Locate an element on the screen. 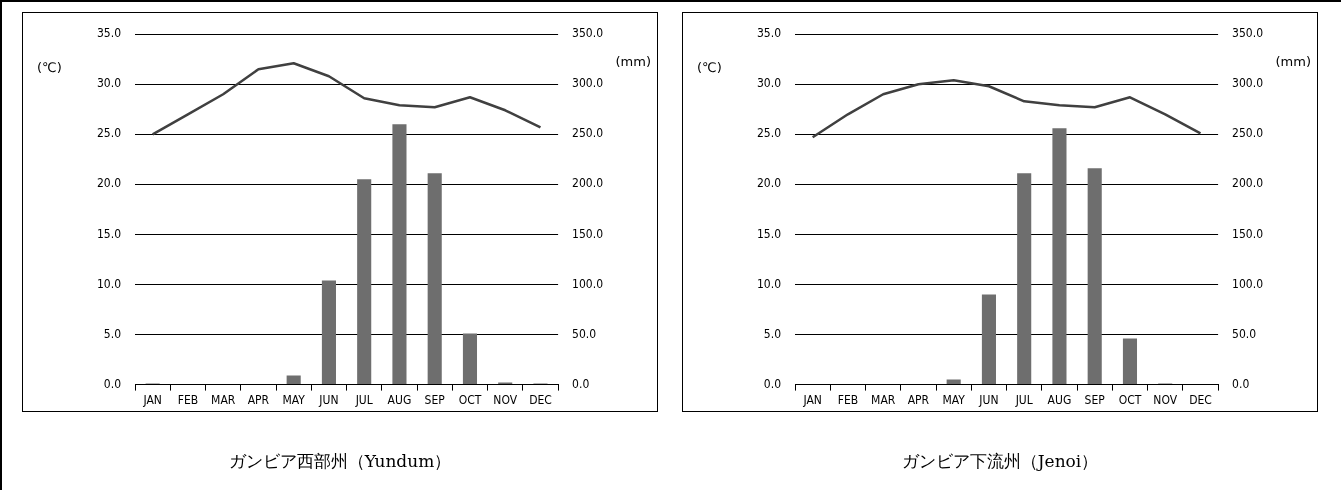 This screenshot has width=1343, height=492. text: ガンビア下流州（Jenoi） is located at coordinates (1000, 461).